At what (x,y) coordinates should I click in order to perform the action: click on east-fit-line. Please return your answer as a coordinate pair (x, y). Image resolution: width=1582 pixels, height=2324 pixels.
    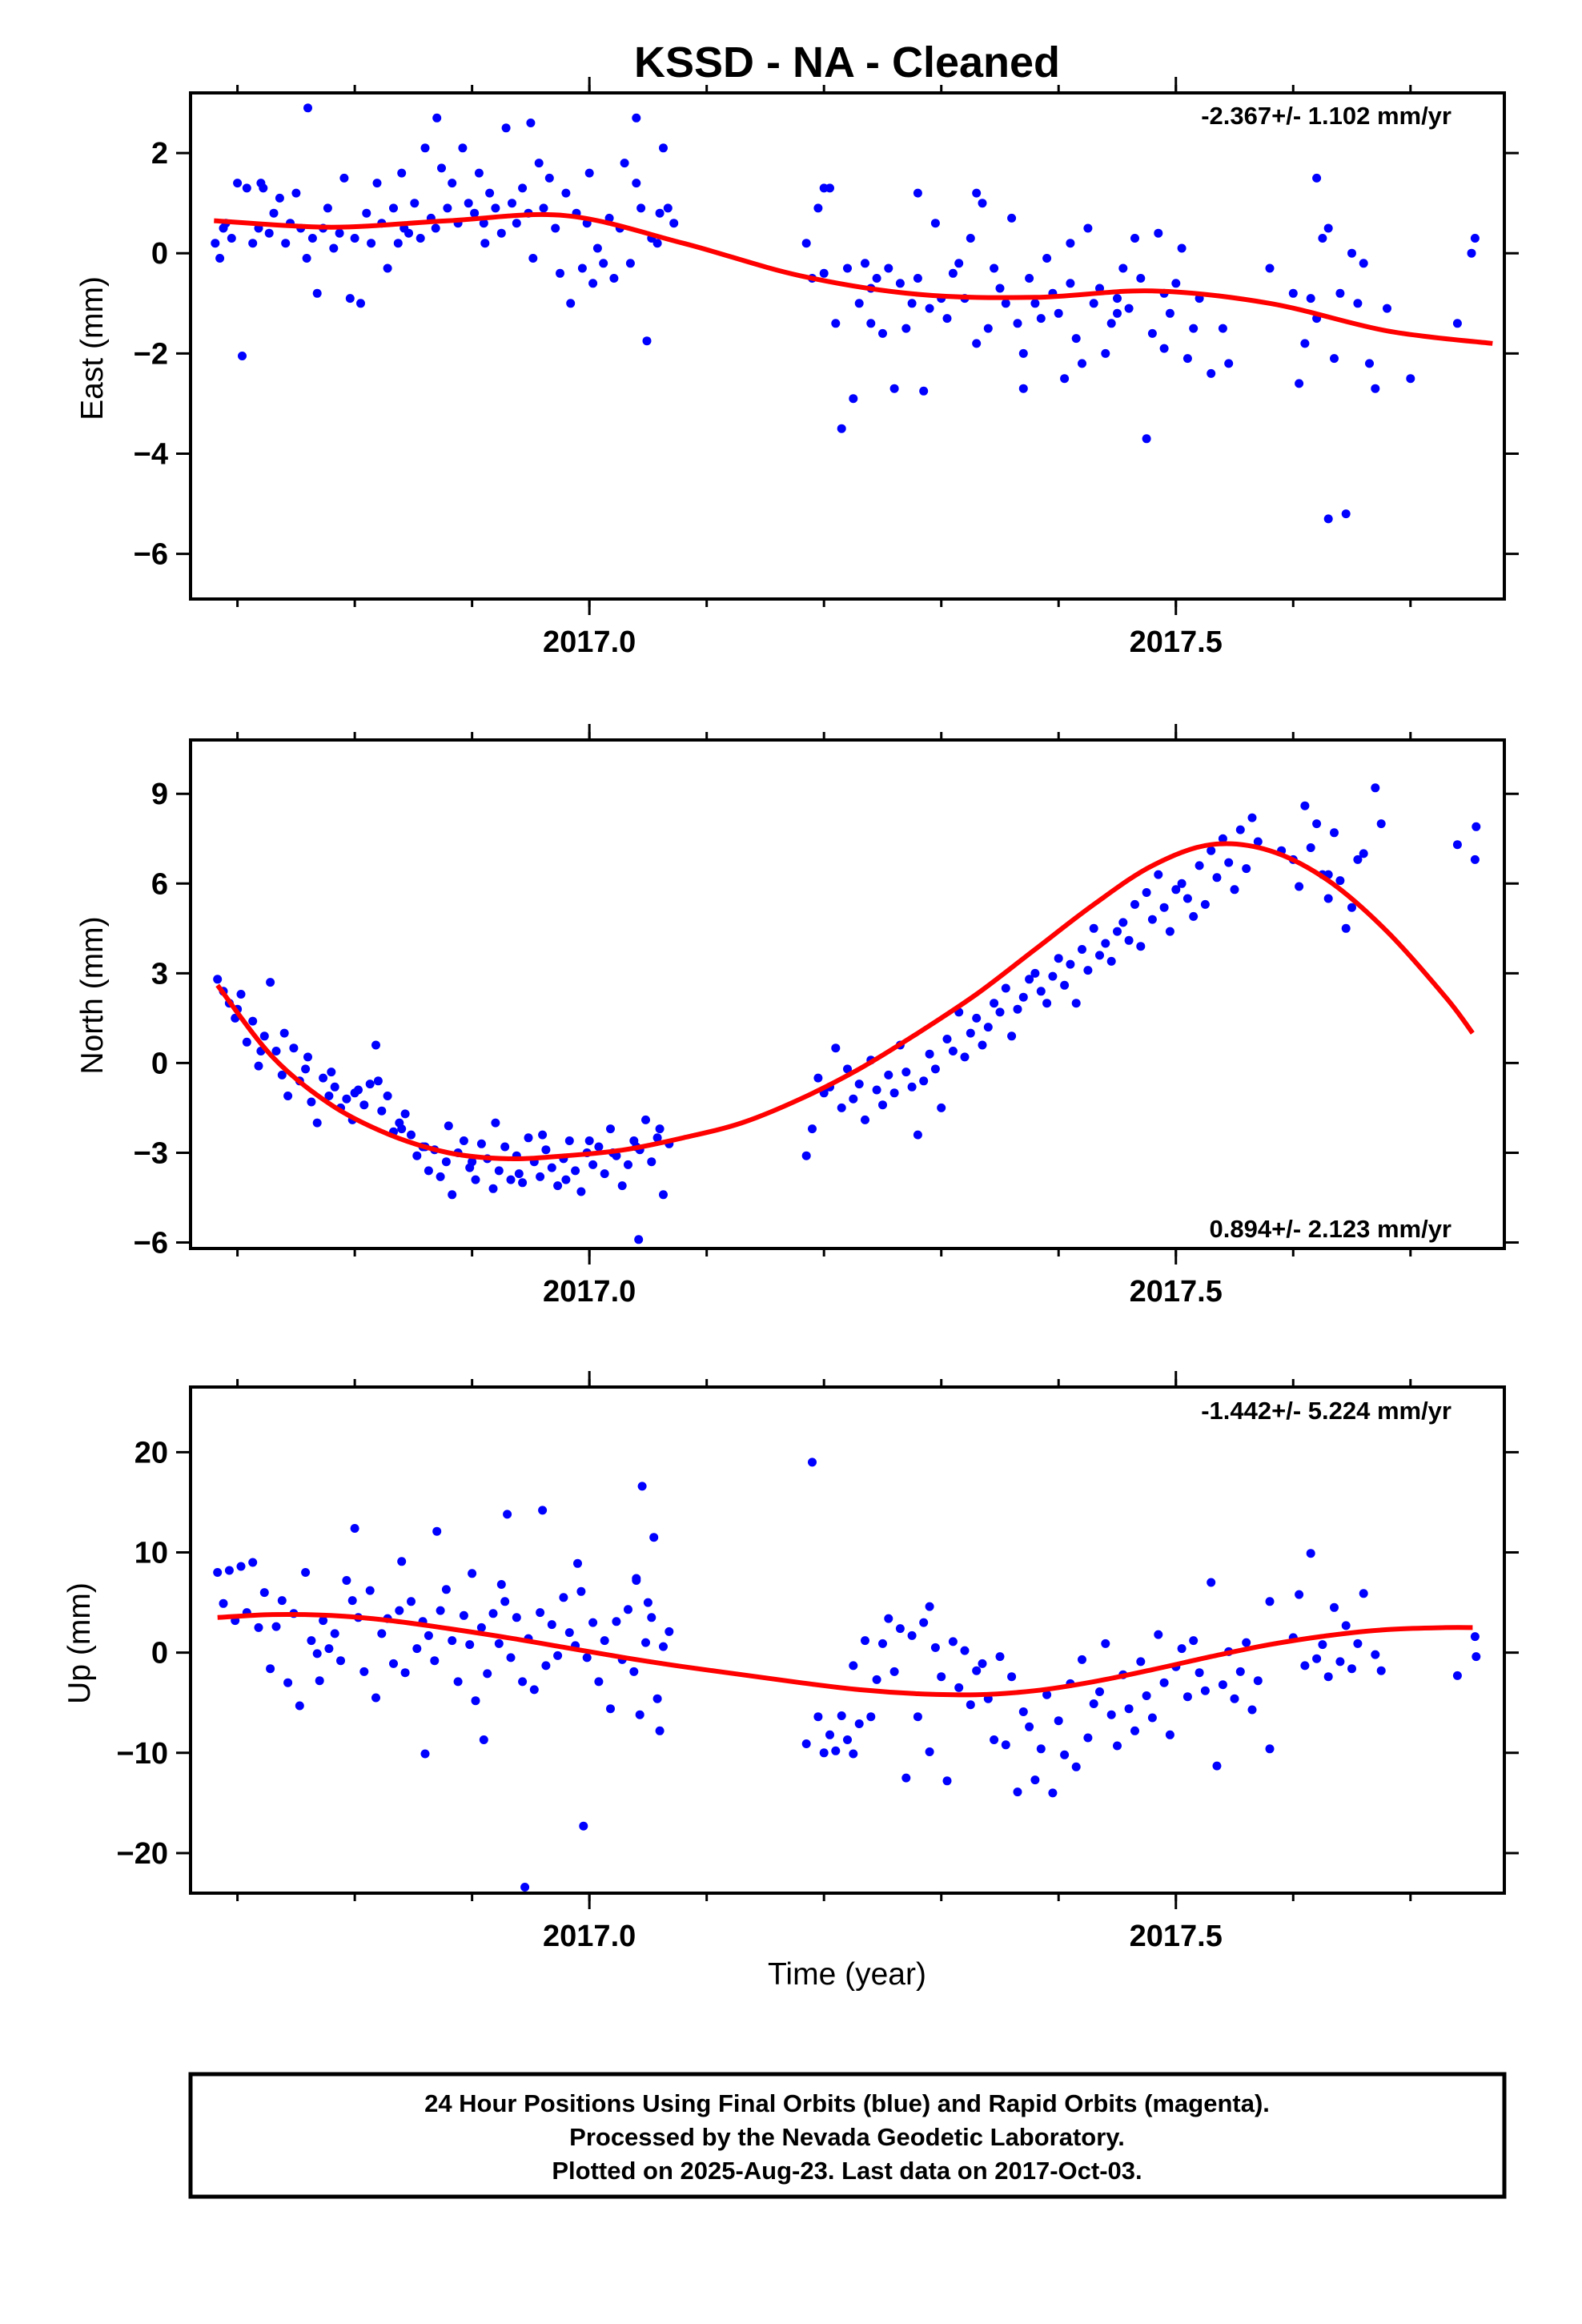
    Looking at the image, I should click on (853, 278).